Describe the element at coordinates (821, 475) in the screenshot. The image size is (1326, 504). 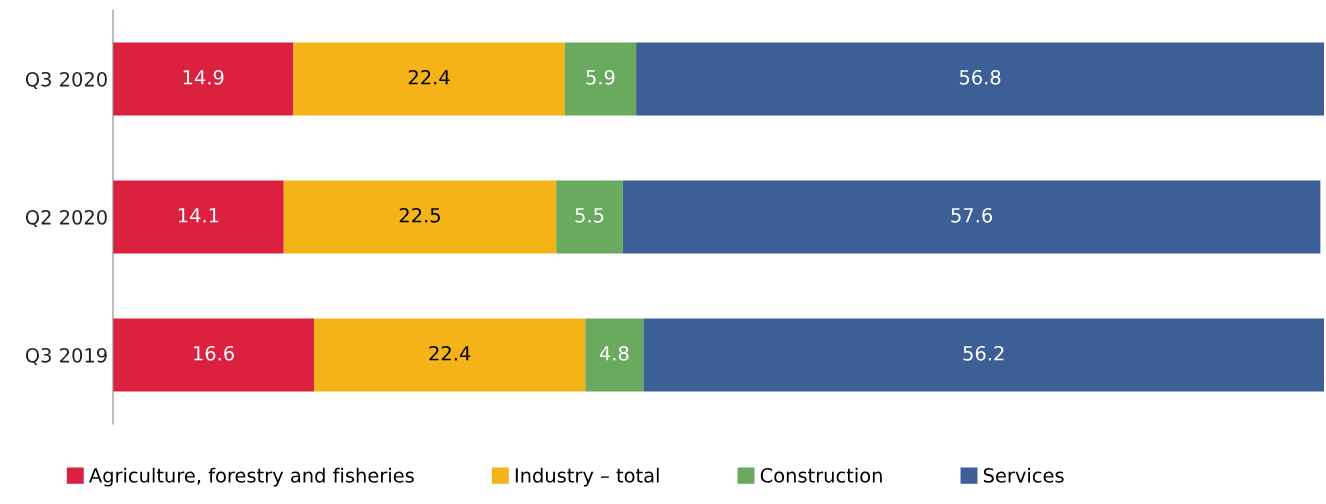
I see `legend-label: Construction` at that location.